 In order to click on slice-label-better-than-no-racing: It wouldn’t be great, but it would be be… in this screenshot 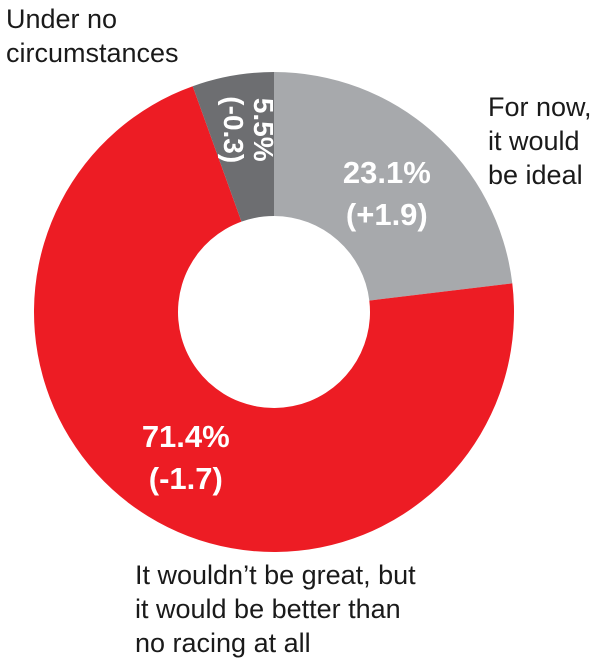, I will do `click(275, 609)`.